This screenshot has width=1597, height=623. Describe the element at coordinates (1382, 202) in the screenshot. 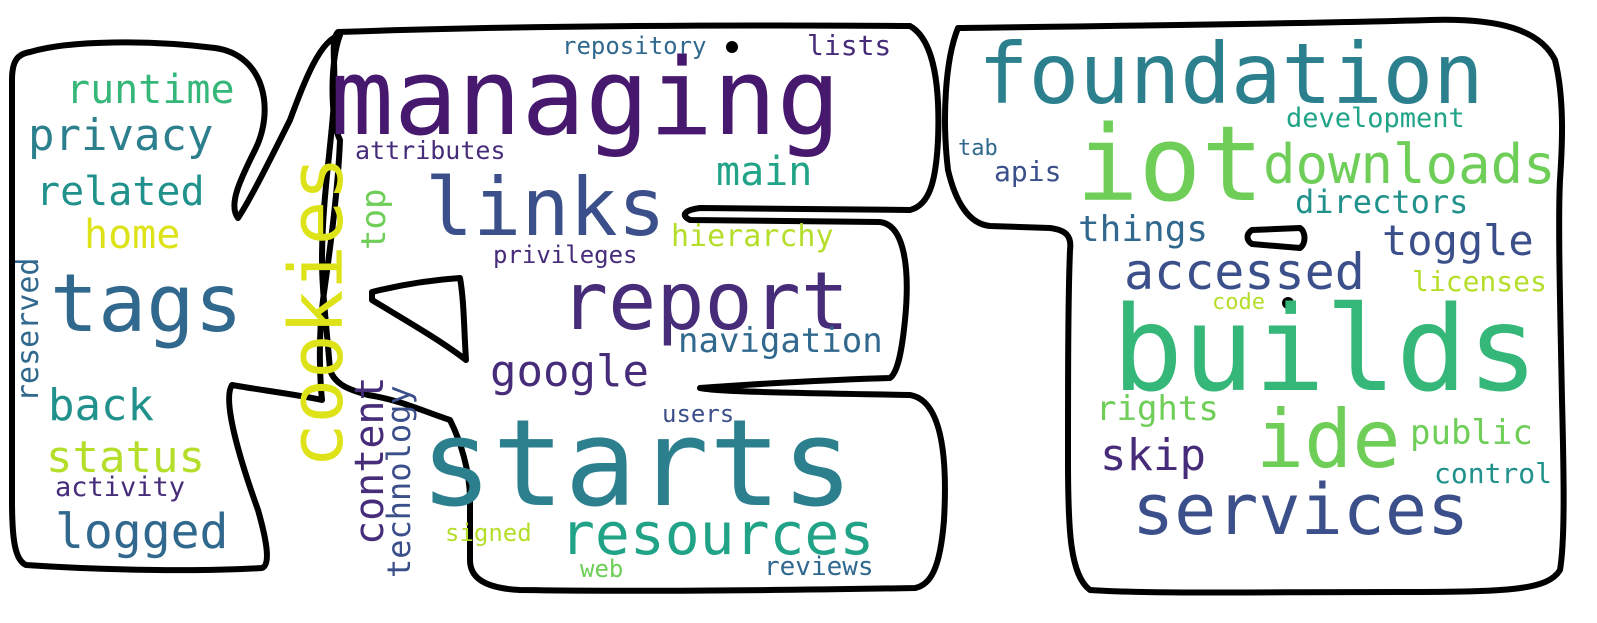

I see `word-directors: directors` at that location.